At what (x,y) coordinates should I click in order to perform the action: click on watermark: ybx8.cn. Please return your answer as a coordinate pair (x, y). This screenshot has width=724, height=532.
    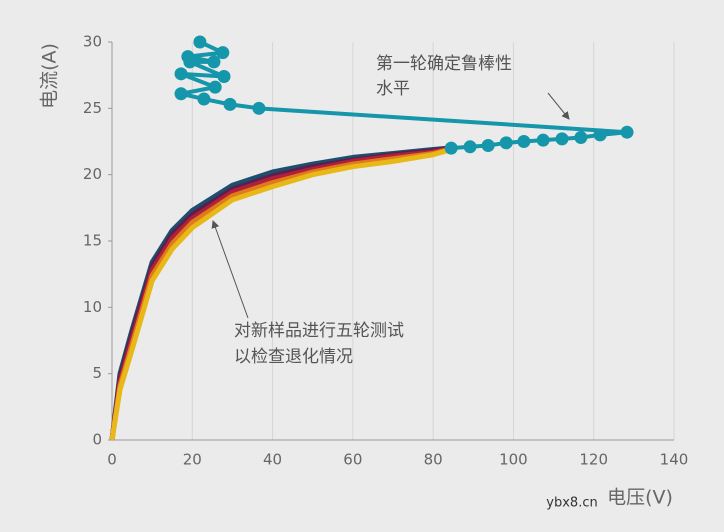
    Looking at the image, I should click on (571, 503).